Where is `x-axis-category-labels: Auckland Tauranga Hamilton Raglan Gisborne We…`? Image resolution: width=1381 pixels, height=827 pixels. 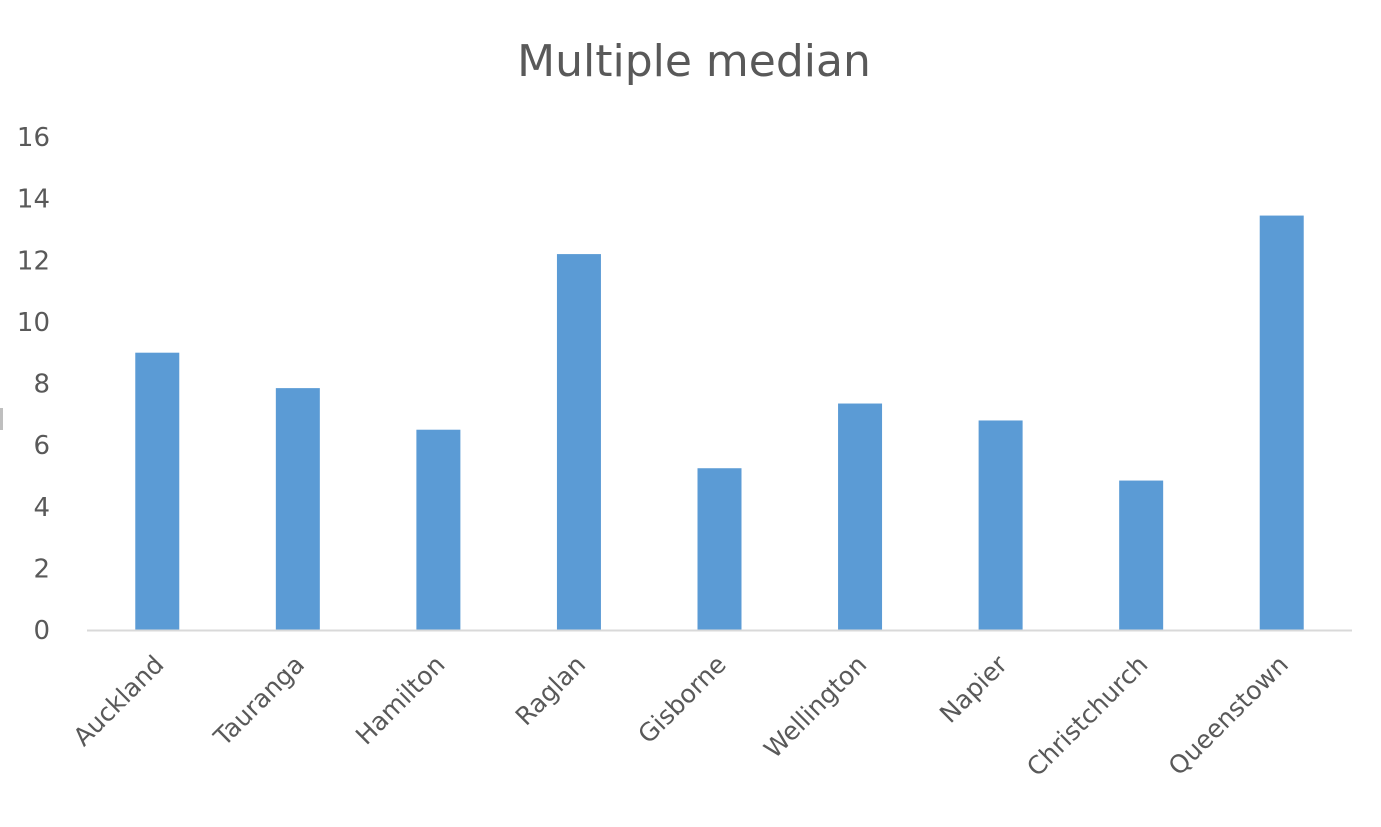 x-axis-category-labels: Auckland Tauranga Hamilton Raglan Gisborne We… is located at coordinates (681, 715).